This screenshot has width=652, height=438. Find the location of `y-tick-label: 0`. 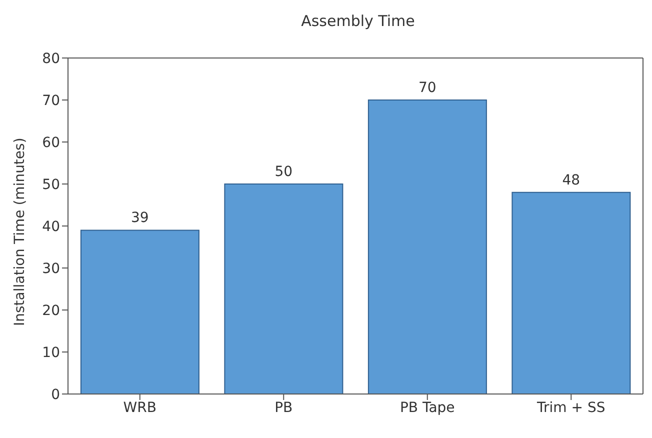

y-tick-label: 0 is located at coordinates (55, 394).